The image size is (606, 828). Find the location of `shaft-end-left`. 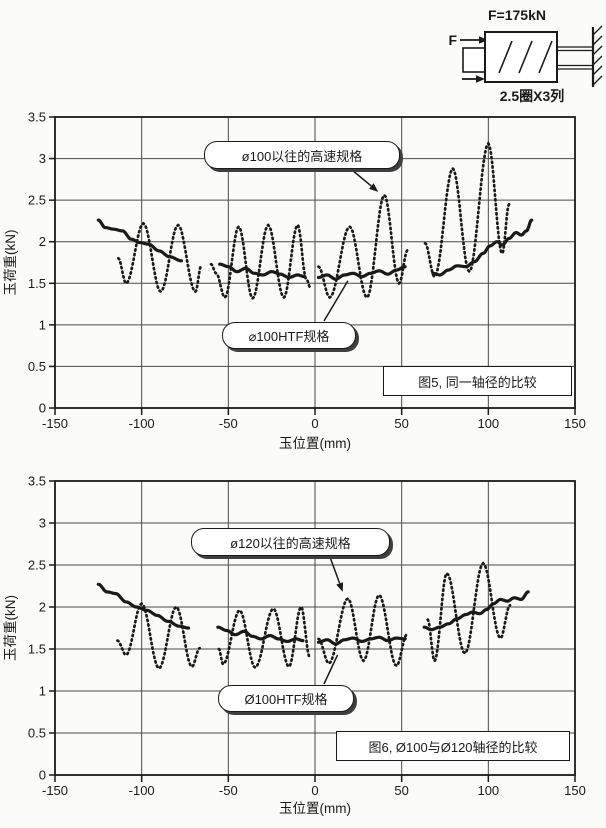

shaft-end-left is located at coordinates (474, 60).